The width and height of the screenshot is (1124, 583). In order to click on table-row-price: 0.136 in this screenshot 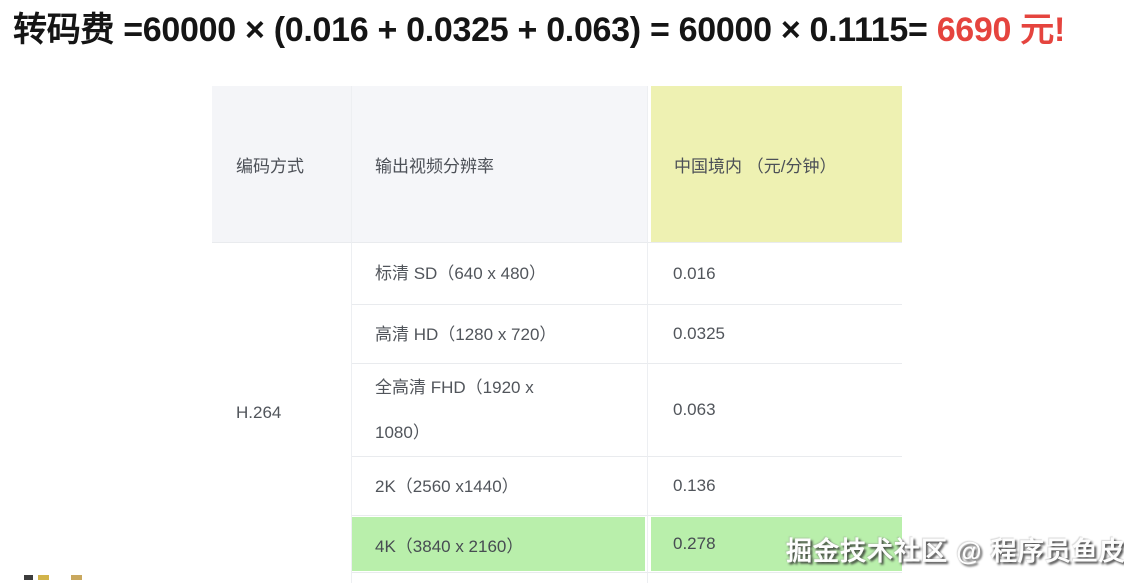, I will do `click(775, 486)`.